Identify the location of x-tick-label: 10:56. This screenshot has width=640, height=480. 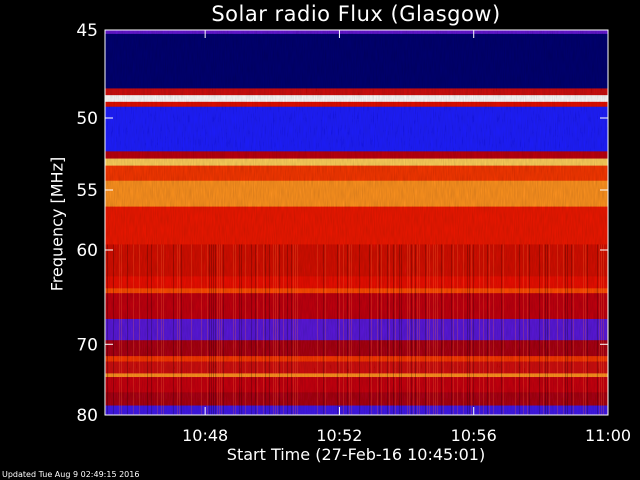
(474, 435).